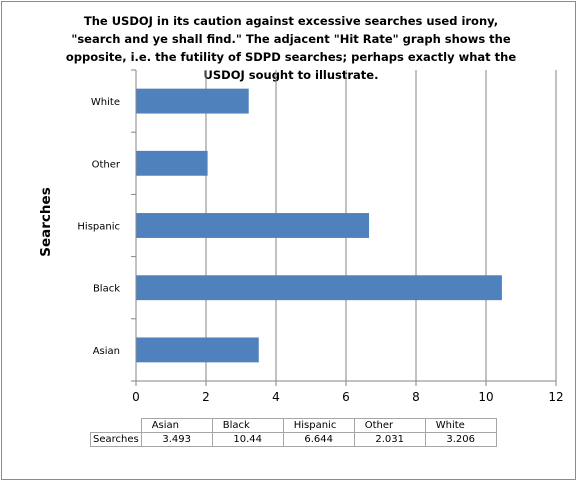 This screenshot has width=579, height=483. What do you see at coordinates (176, 439) in the screenshot?
I see `data-table-value-cell: 3.493` at bounding box center [176, 439].